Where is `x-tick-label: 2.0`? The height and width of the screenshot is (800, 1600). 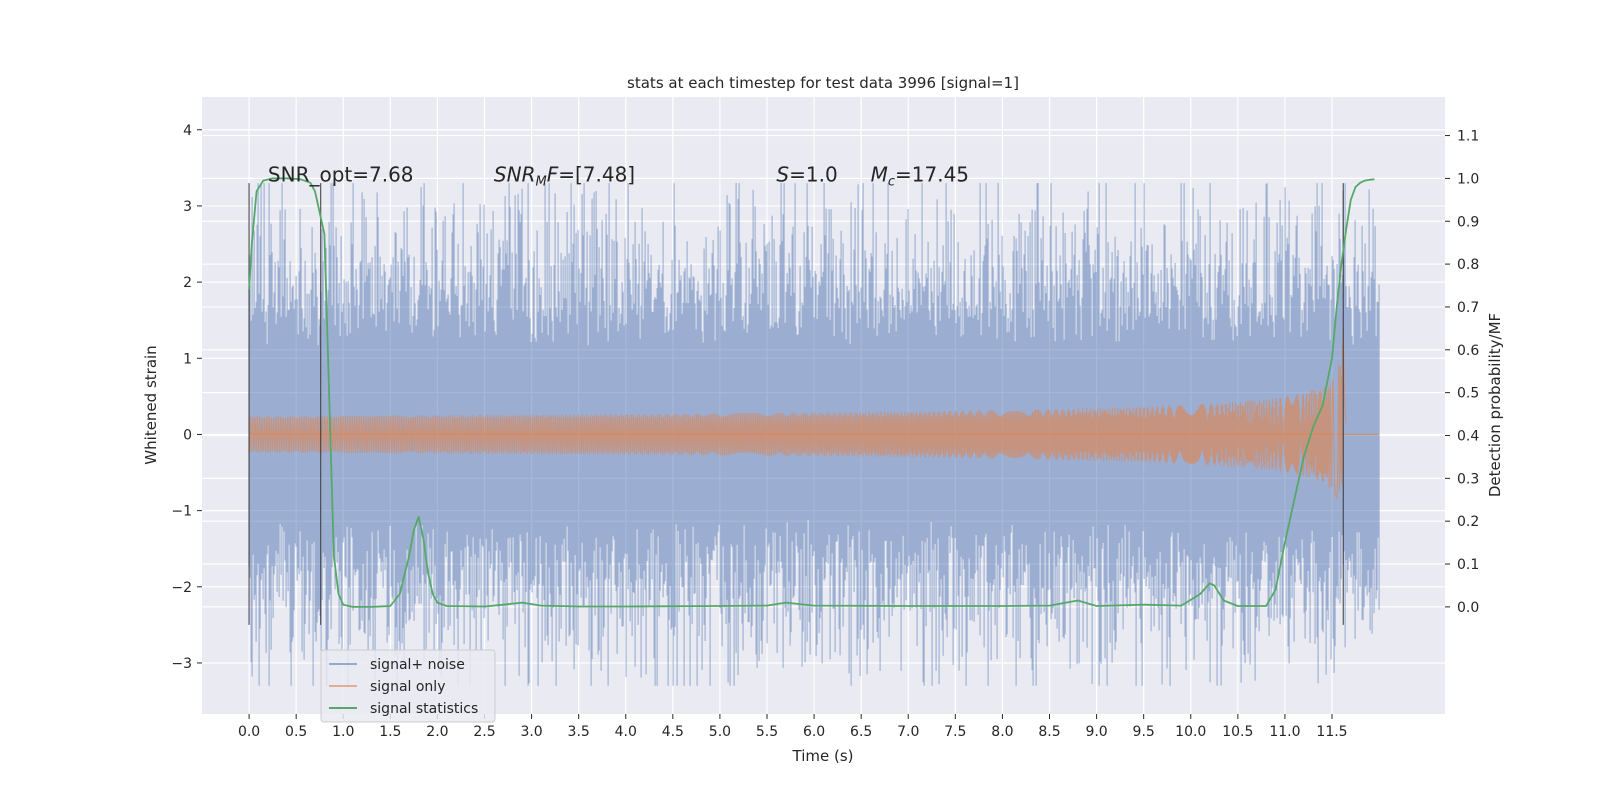 x-tick-label: 2.0 is located at coordinates (437, 732).